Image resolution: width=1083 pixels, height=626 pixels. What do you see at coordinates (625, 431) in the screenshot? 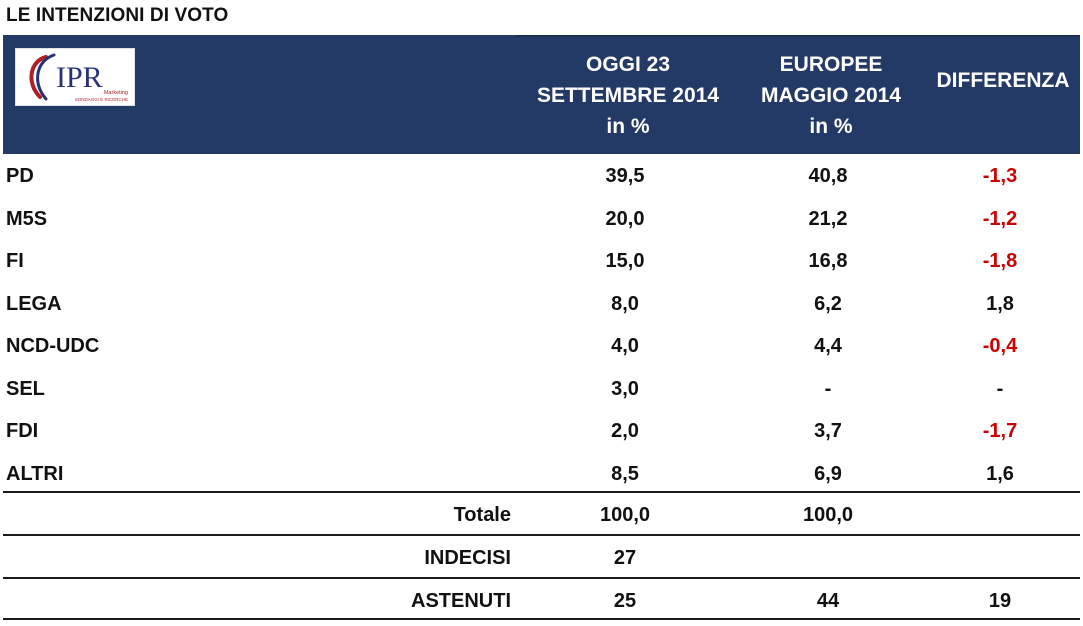
I see `value-oggi: 2,0` at bounding box center [625, 431].